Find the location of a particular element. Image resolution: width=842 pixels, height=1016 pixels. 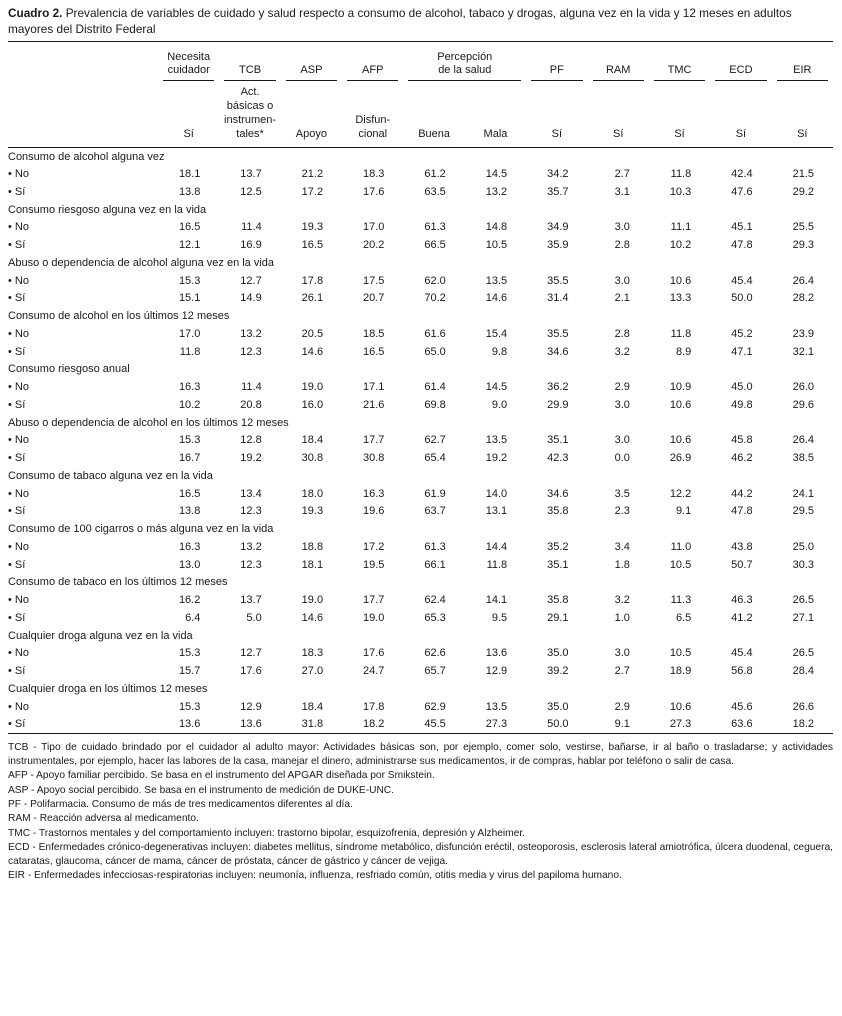

value-cell: 19.3 is located at coordinates (312, 227).